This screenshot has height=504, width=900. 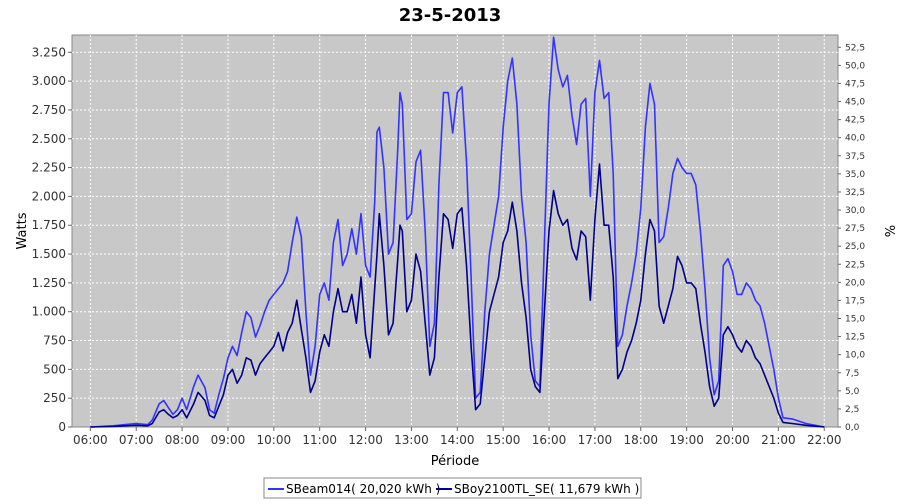 I want to click on y2-tick-label: 20,0, so click(x=855, y=283).